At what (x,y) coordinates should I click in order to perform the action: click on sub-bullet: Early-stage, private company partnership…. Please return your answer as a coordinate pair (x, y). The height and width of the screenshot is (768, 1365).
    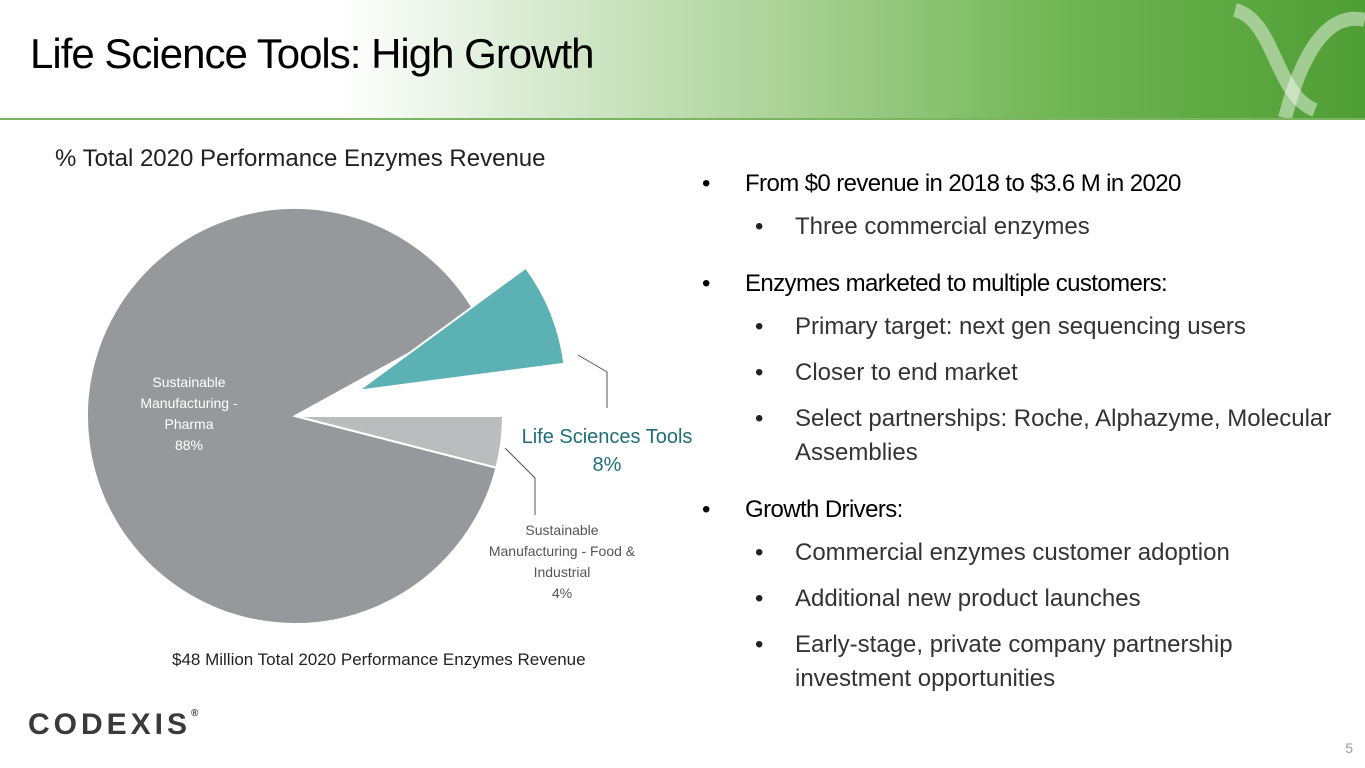
    Looking at the image, I should click on (1020, 662).